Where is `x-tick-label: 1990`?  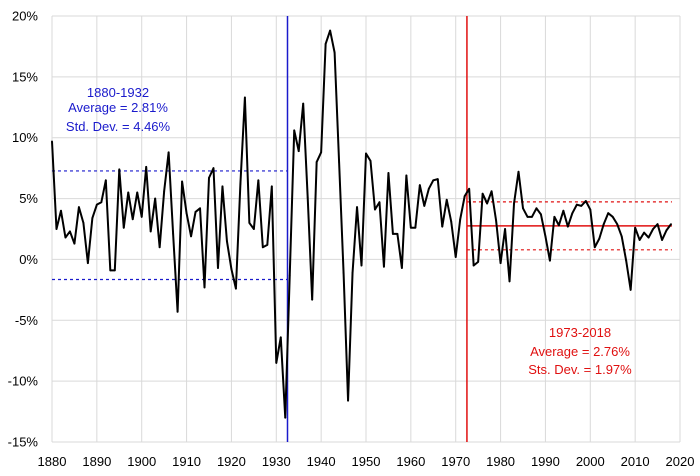 x-tick-label: 1990 is located at coordinates (545, 461).